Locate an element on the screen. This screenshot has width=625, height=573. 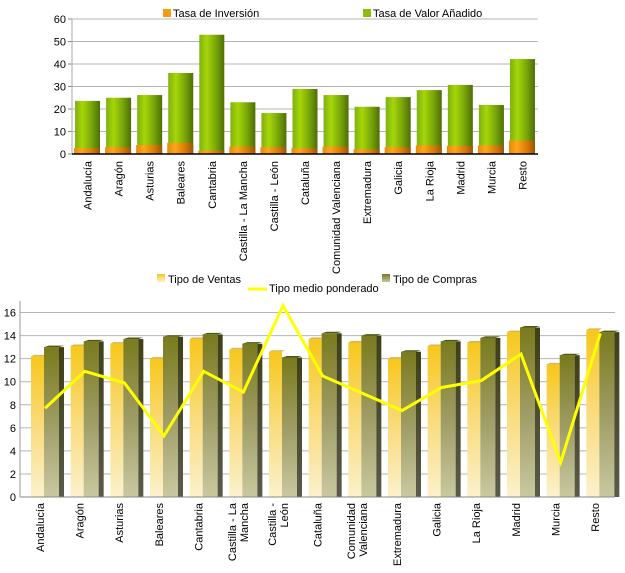
x-tick-label: Murcia is located at coordinates (557, 519).